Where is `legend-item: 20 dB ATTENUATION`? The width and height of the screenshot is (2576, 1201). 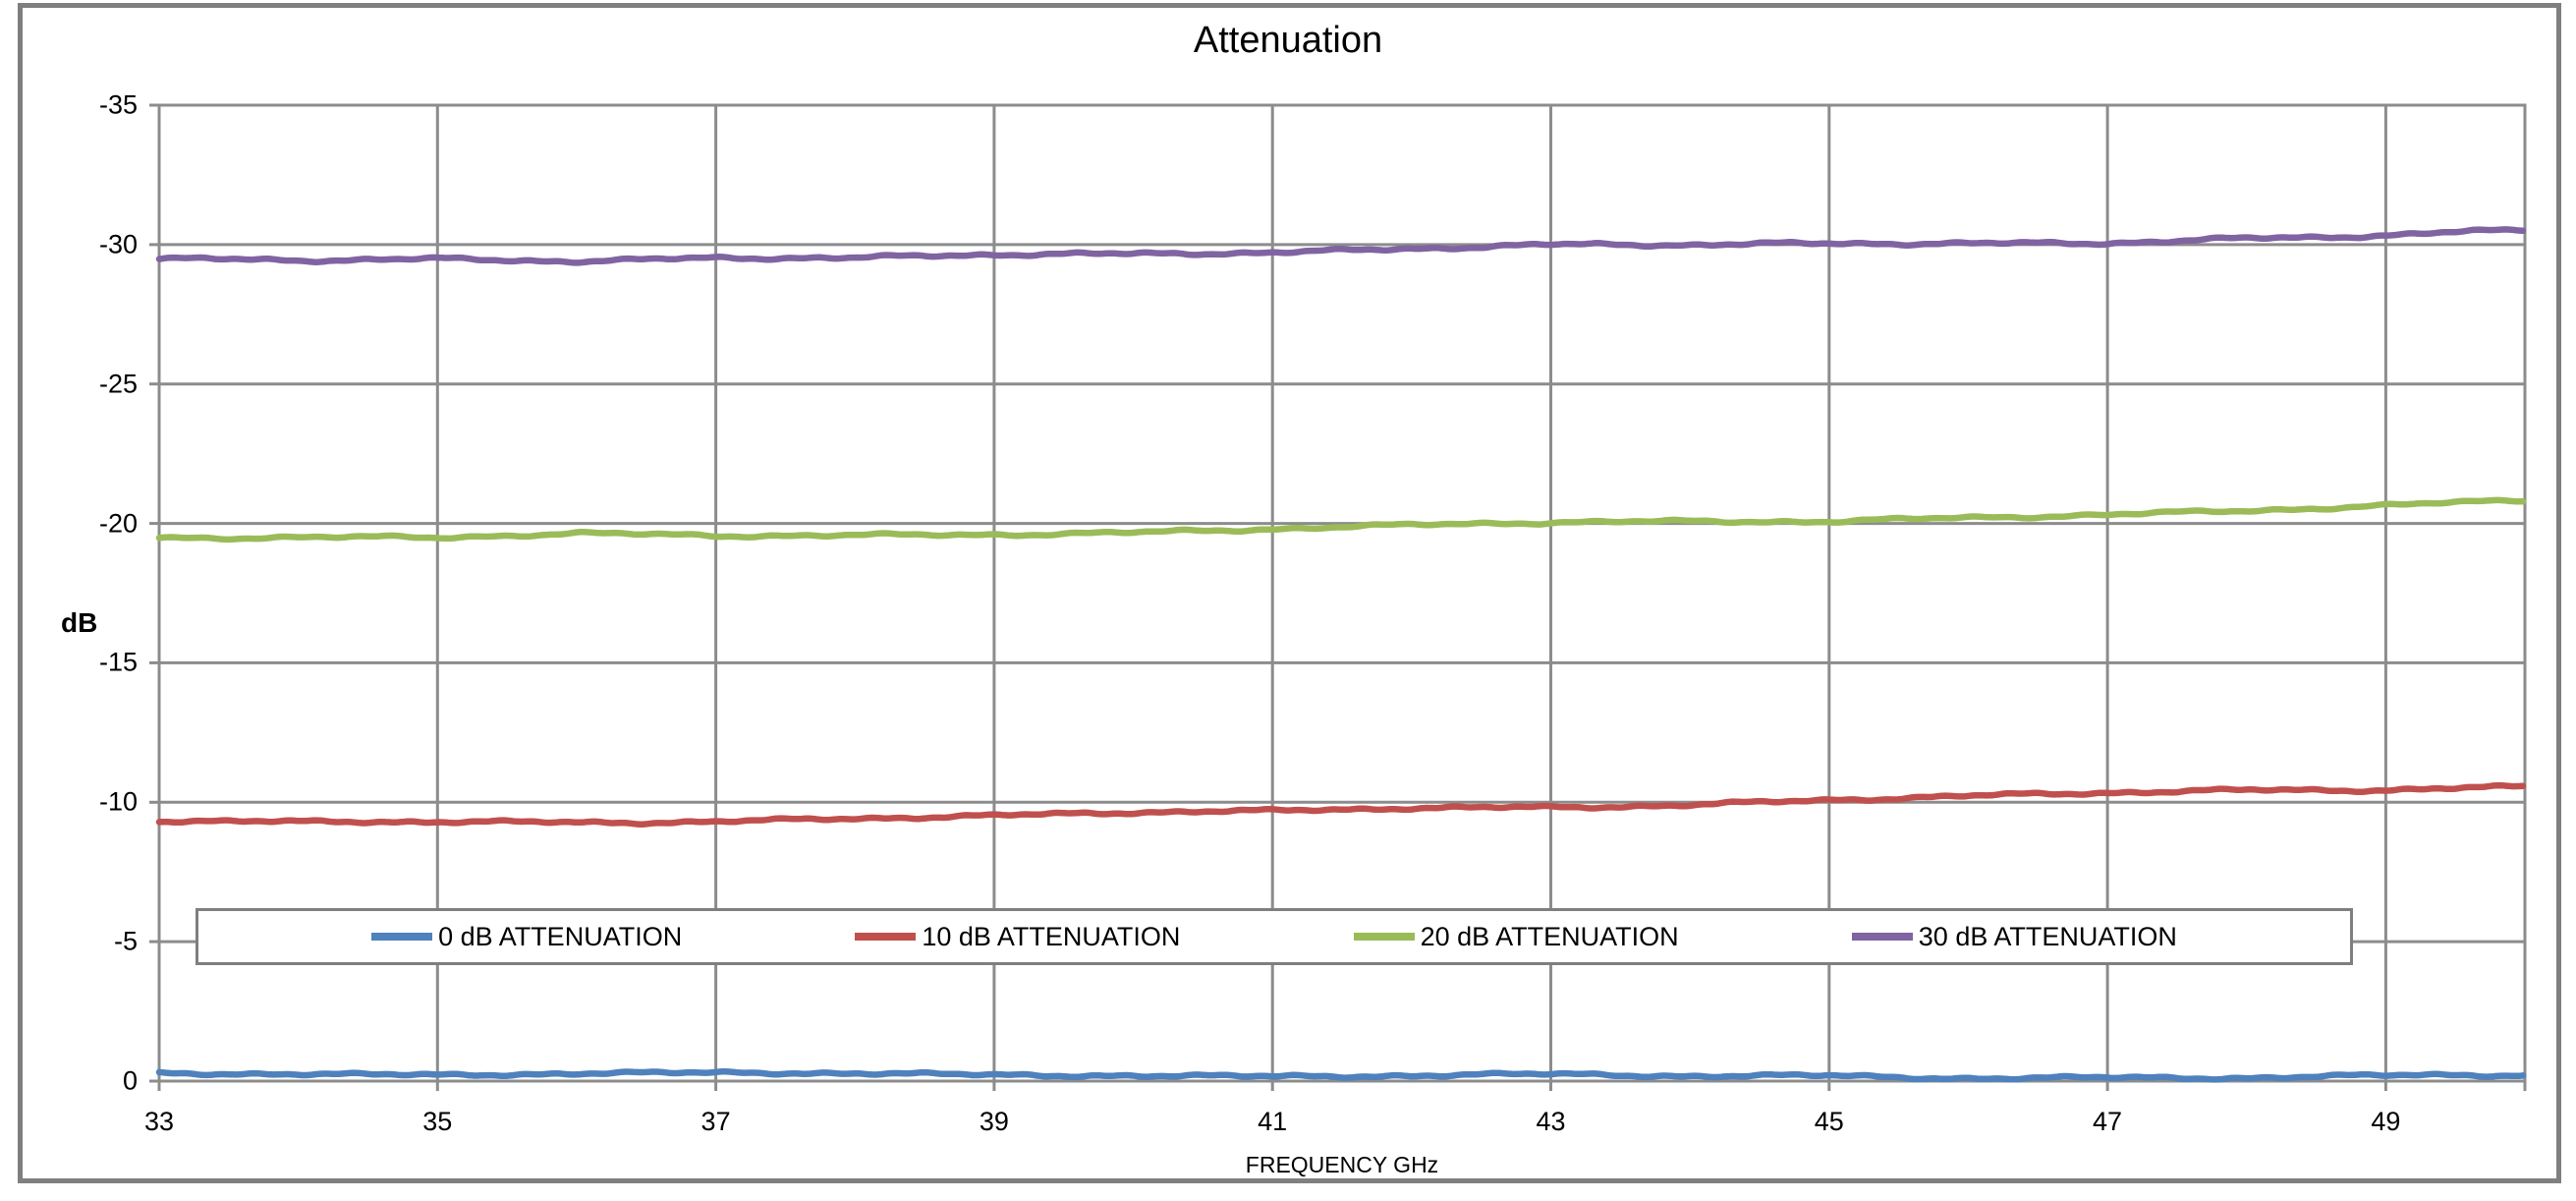 legend-item: 20 dB ATTENUATION is located at coordinates (1516, 936).